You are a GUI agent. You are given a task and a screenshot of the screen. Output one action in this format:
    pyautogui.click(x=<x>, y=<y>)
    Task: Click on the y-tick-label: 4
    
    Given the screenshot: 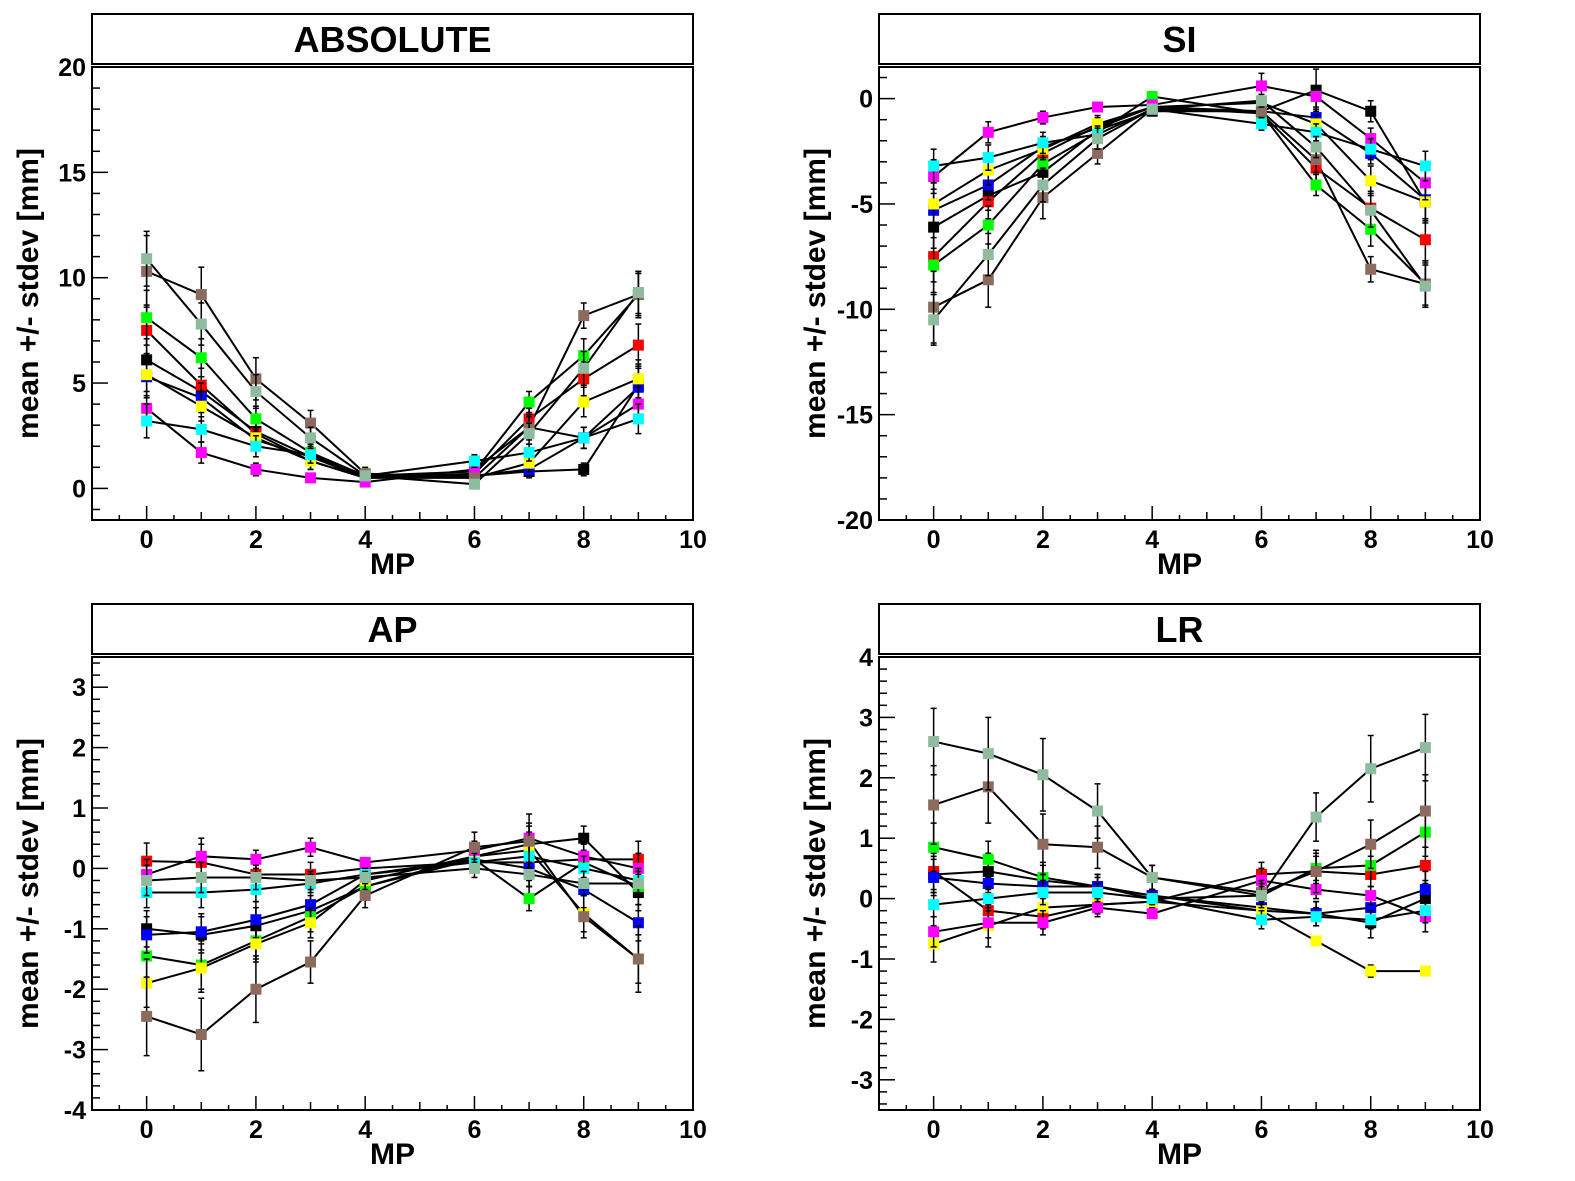 What is the action you would take?
    pyautogui.click(x=866, y=658)
    